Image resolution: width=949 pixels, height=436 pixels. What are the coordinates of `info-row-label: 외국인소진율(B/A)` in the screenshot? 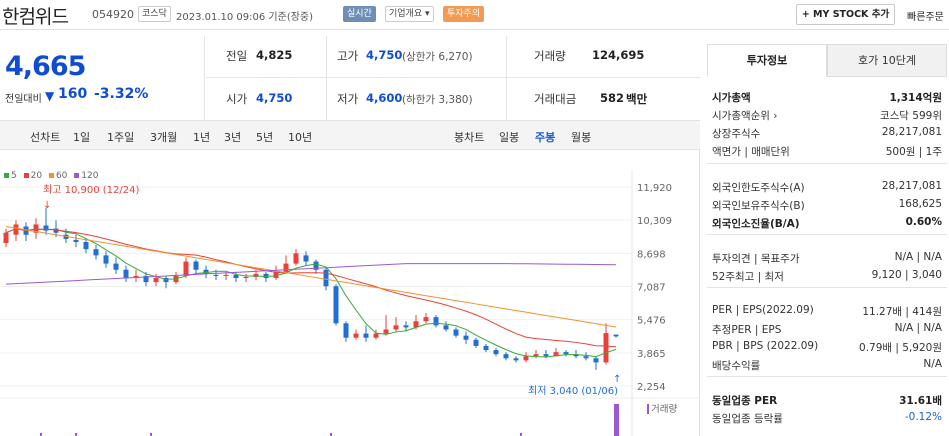 It's located at (756, 224).